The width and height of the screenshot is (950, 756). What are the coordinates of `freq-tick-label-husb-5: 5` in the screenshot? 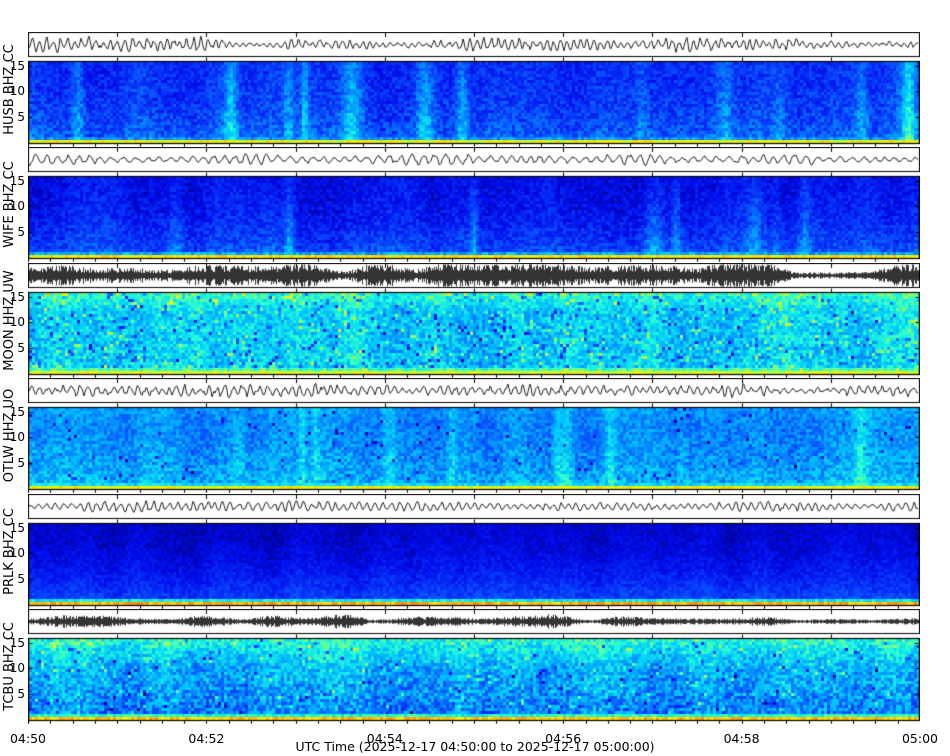 It's located at (21, 116).